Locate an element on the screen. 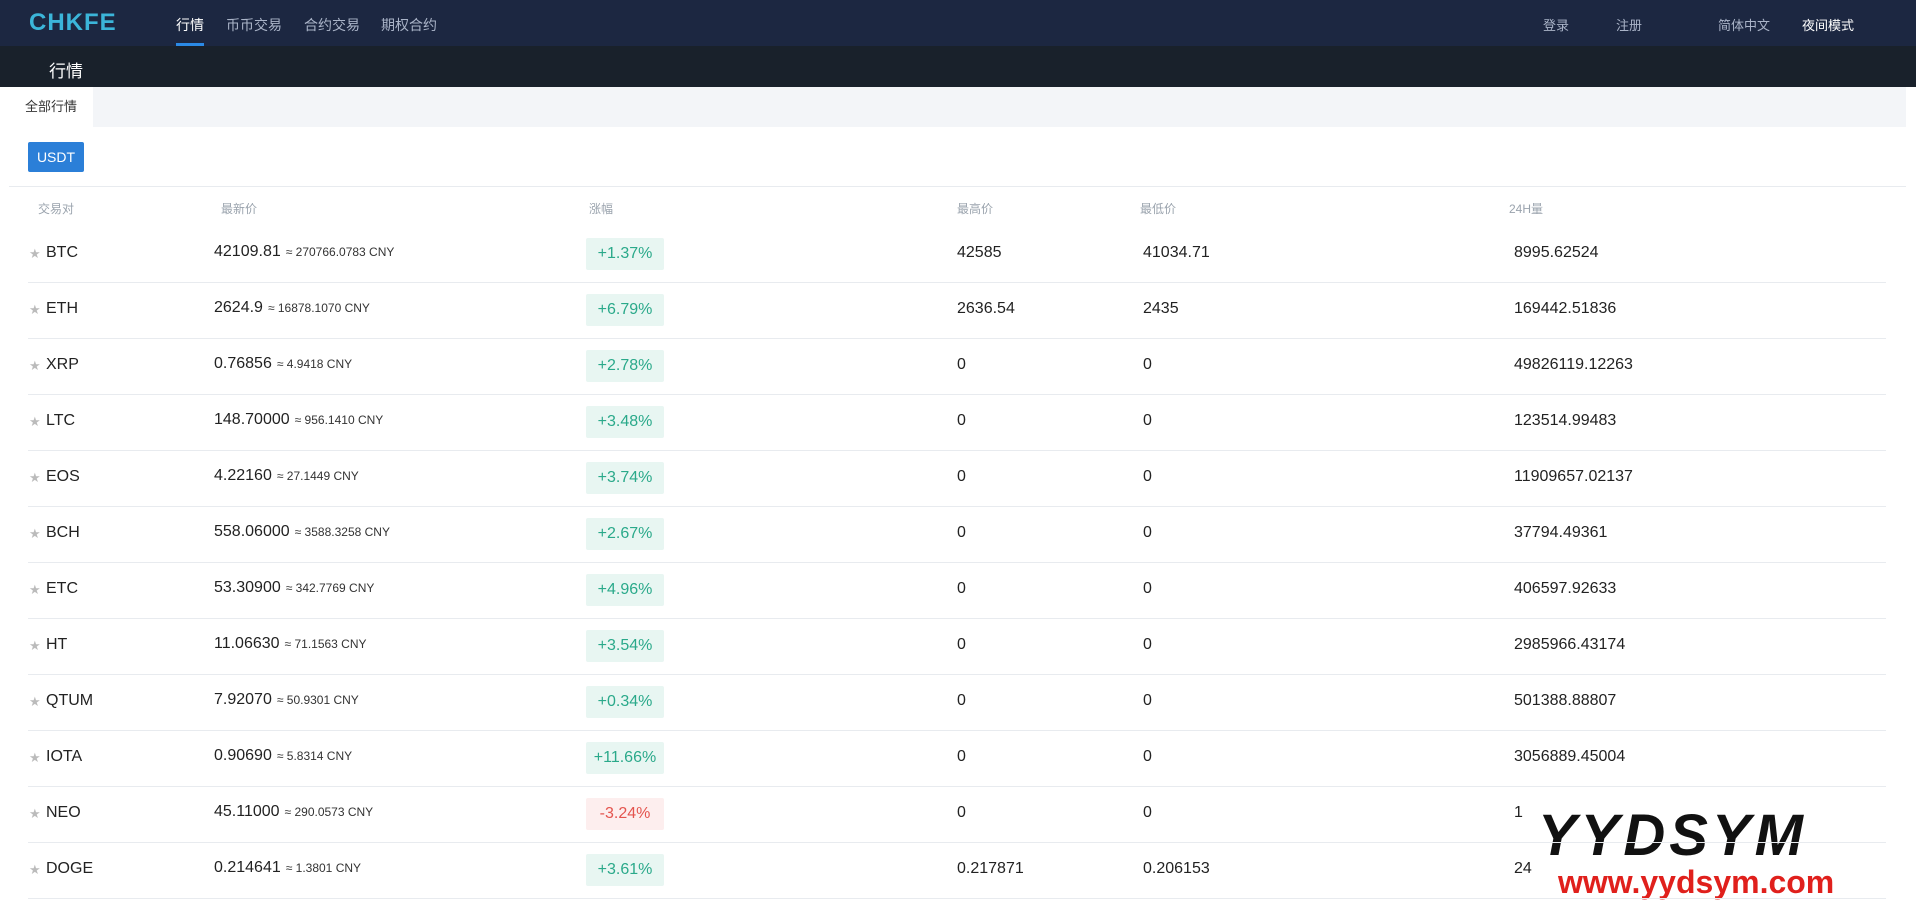 This screenshot has height=908, width=1916. pair: HT is located at coordinates (57, 644).